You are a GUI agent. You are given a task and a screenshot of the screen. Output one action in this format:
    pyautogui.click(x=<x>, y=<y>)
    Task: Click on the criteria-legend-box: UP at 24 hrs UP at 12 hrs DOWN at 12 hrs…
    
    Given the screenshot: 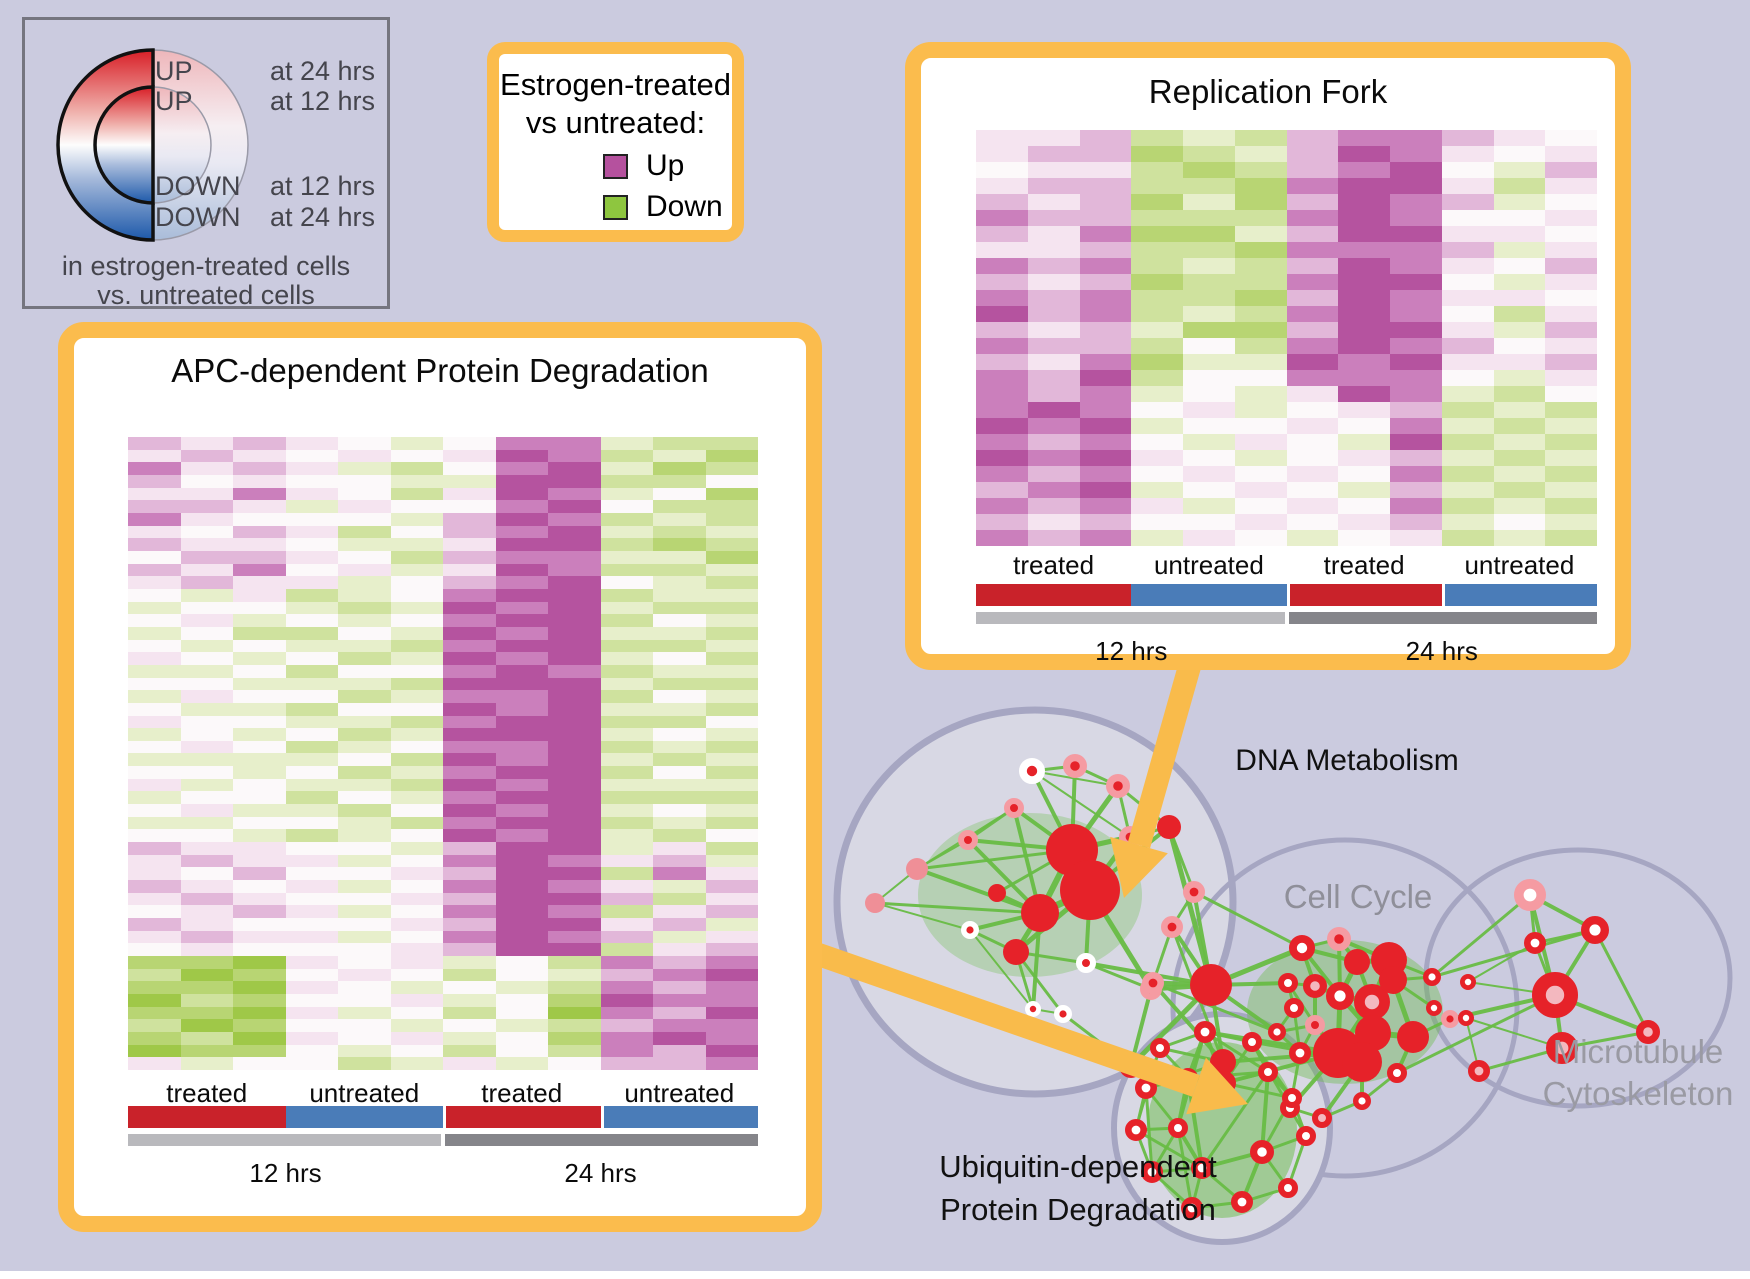 What is the action you would take?
    pyautogui.click(x=206, y=163)
    